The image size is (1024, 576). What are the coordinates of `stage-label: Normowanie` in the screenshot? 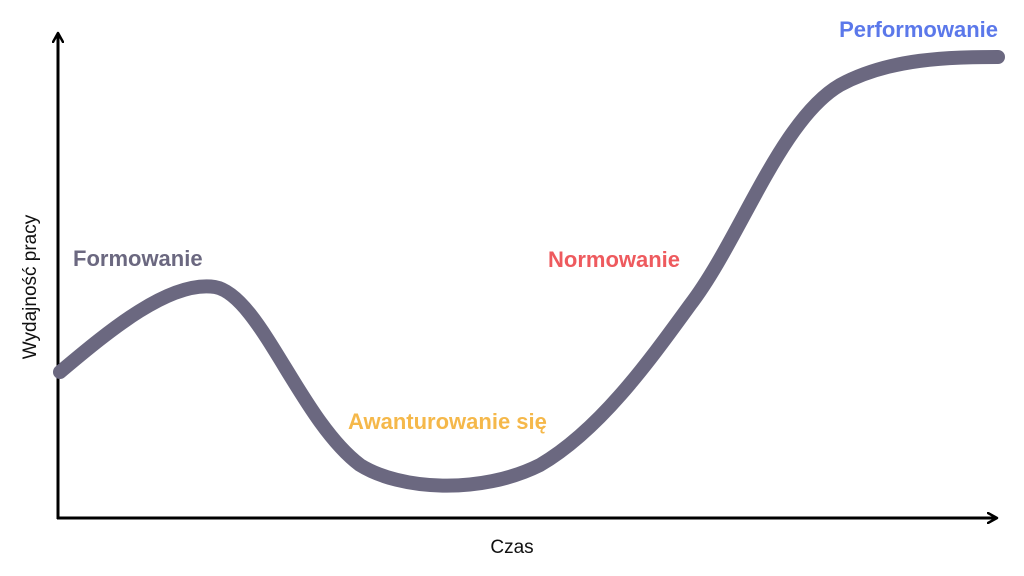 It's located at (614, 259).